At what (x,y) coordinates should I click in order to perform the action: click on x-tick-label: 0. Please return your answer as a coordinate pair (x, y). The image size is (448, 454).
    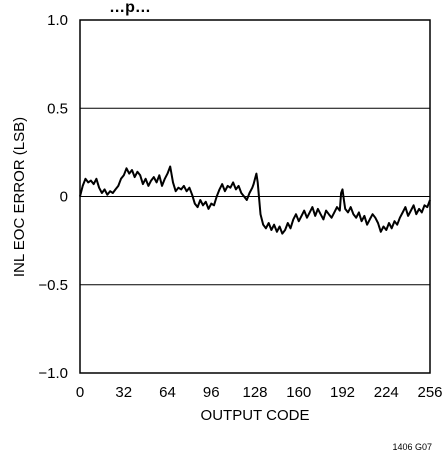
    Looking at the image, I should click on (80, 392).